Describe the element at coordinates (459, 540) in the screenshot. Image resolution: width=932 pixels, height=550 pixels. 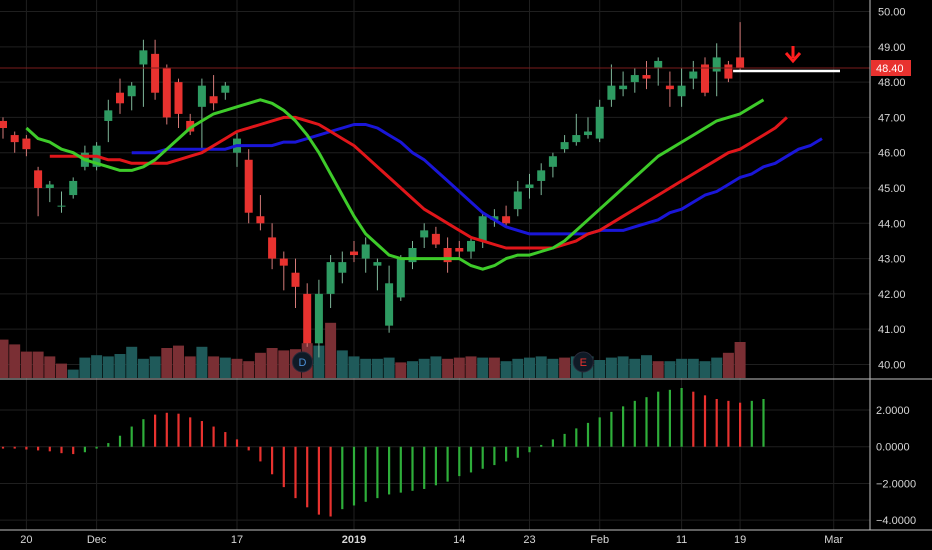
I see `x-tick-label: 14` at that location.